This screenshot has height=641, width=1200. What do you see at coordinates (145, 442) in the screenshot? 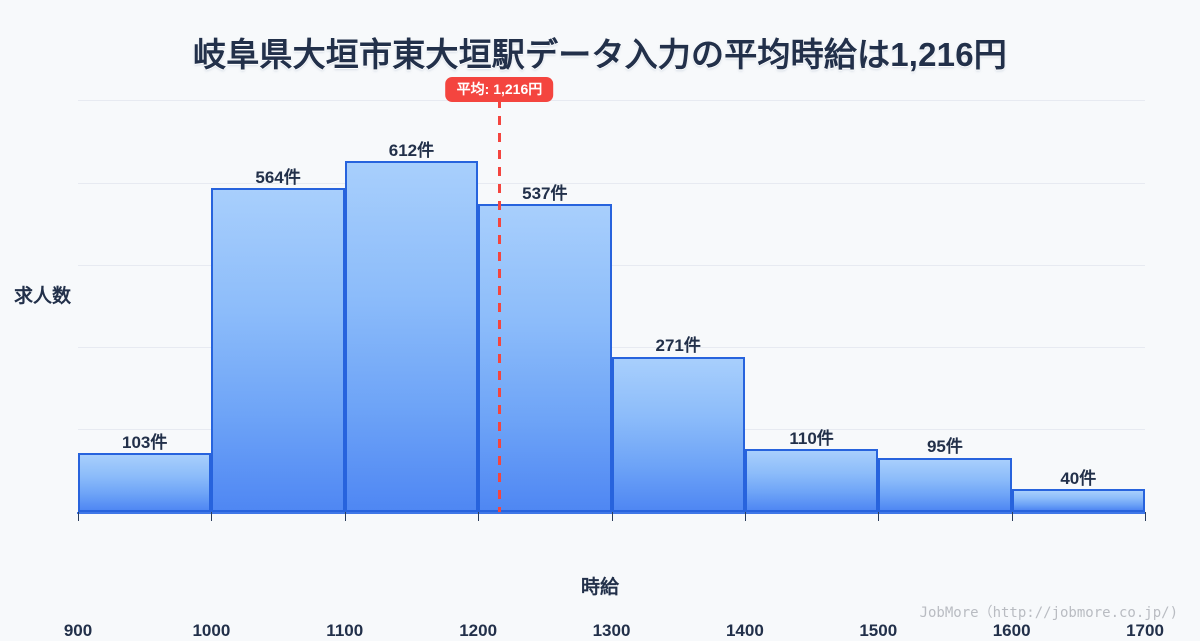
I see `bar-value-label: 103件` at bounding box center [145, 442].